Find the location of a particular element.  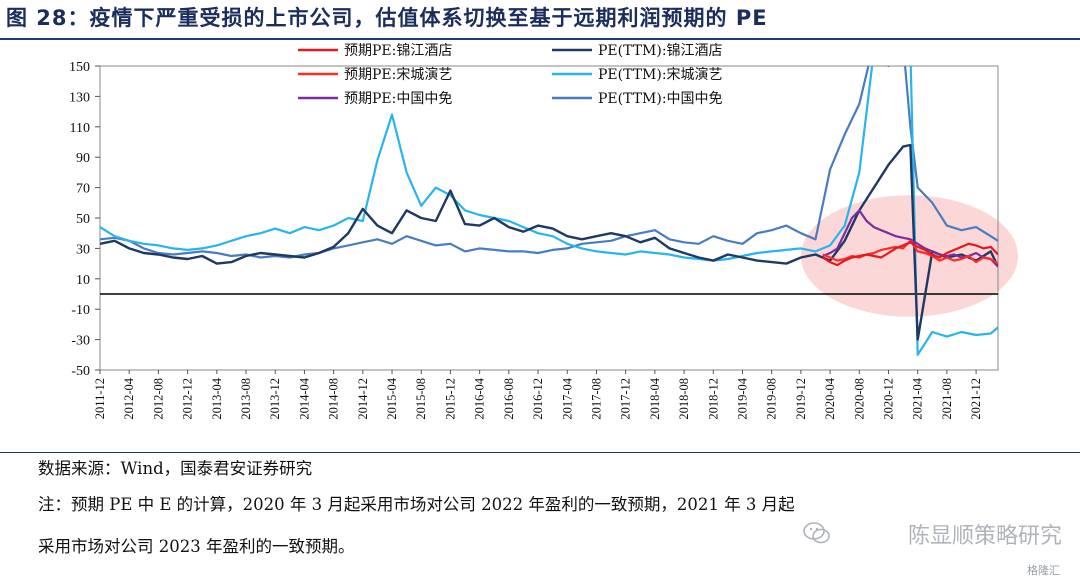

y-tick-label: 30 is located at coordinates (83, 249).